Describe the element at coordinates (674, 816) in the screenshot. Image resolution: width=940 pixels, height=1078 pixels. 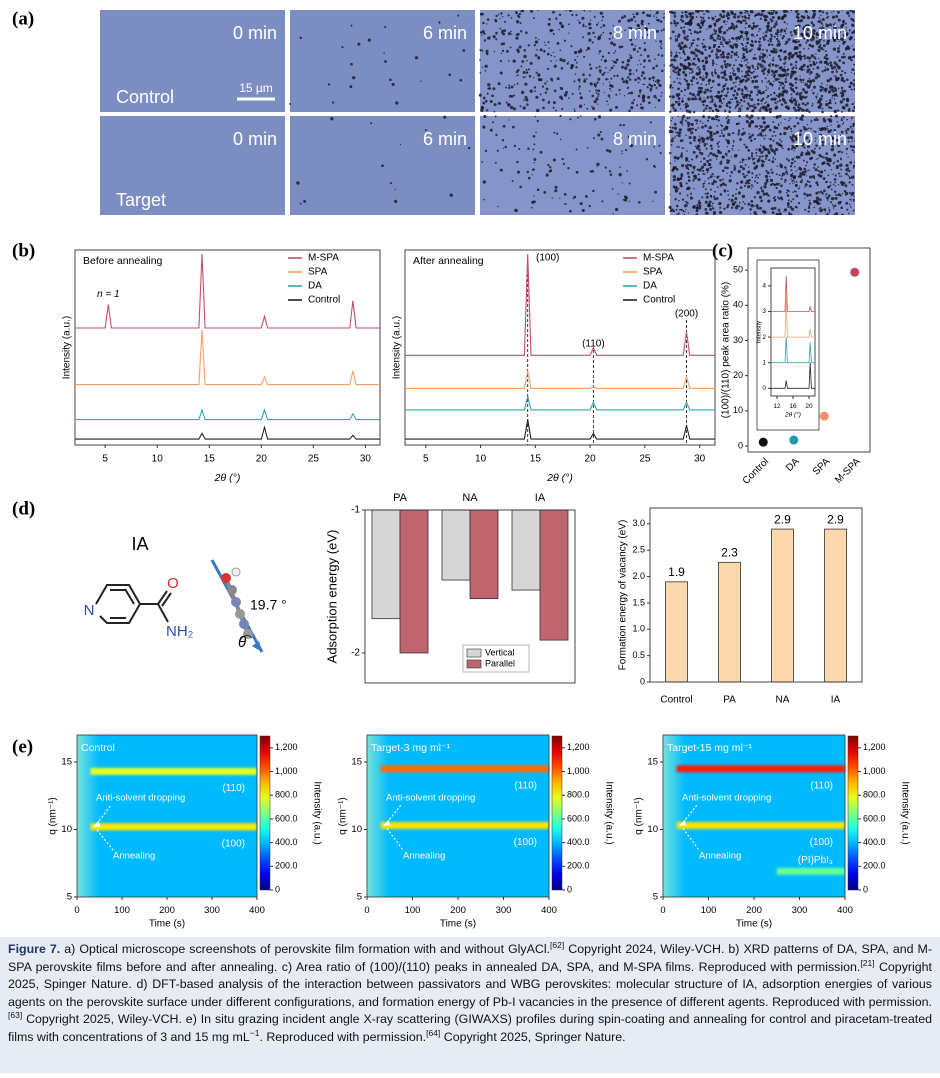
I see `heatmap-smear` at that location.